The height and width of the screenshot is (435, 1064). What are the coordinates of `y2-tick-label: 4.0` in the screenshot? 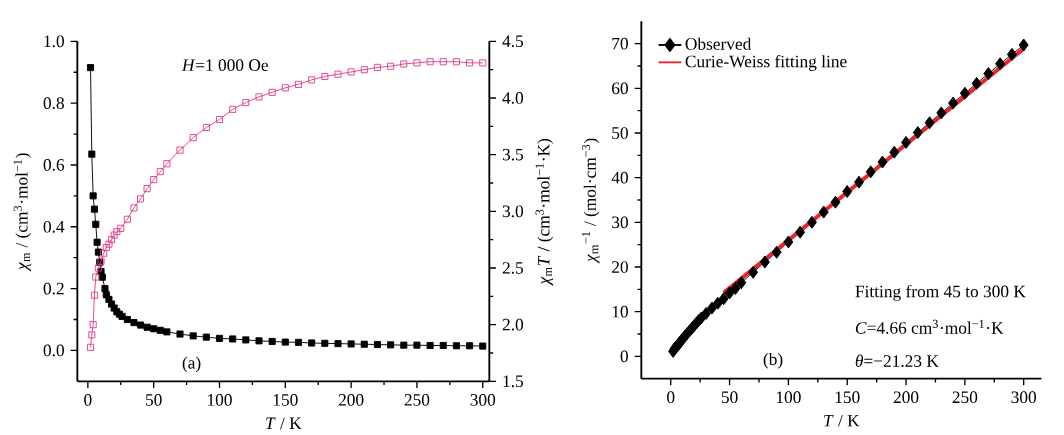 It's located at (513, 98).